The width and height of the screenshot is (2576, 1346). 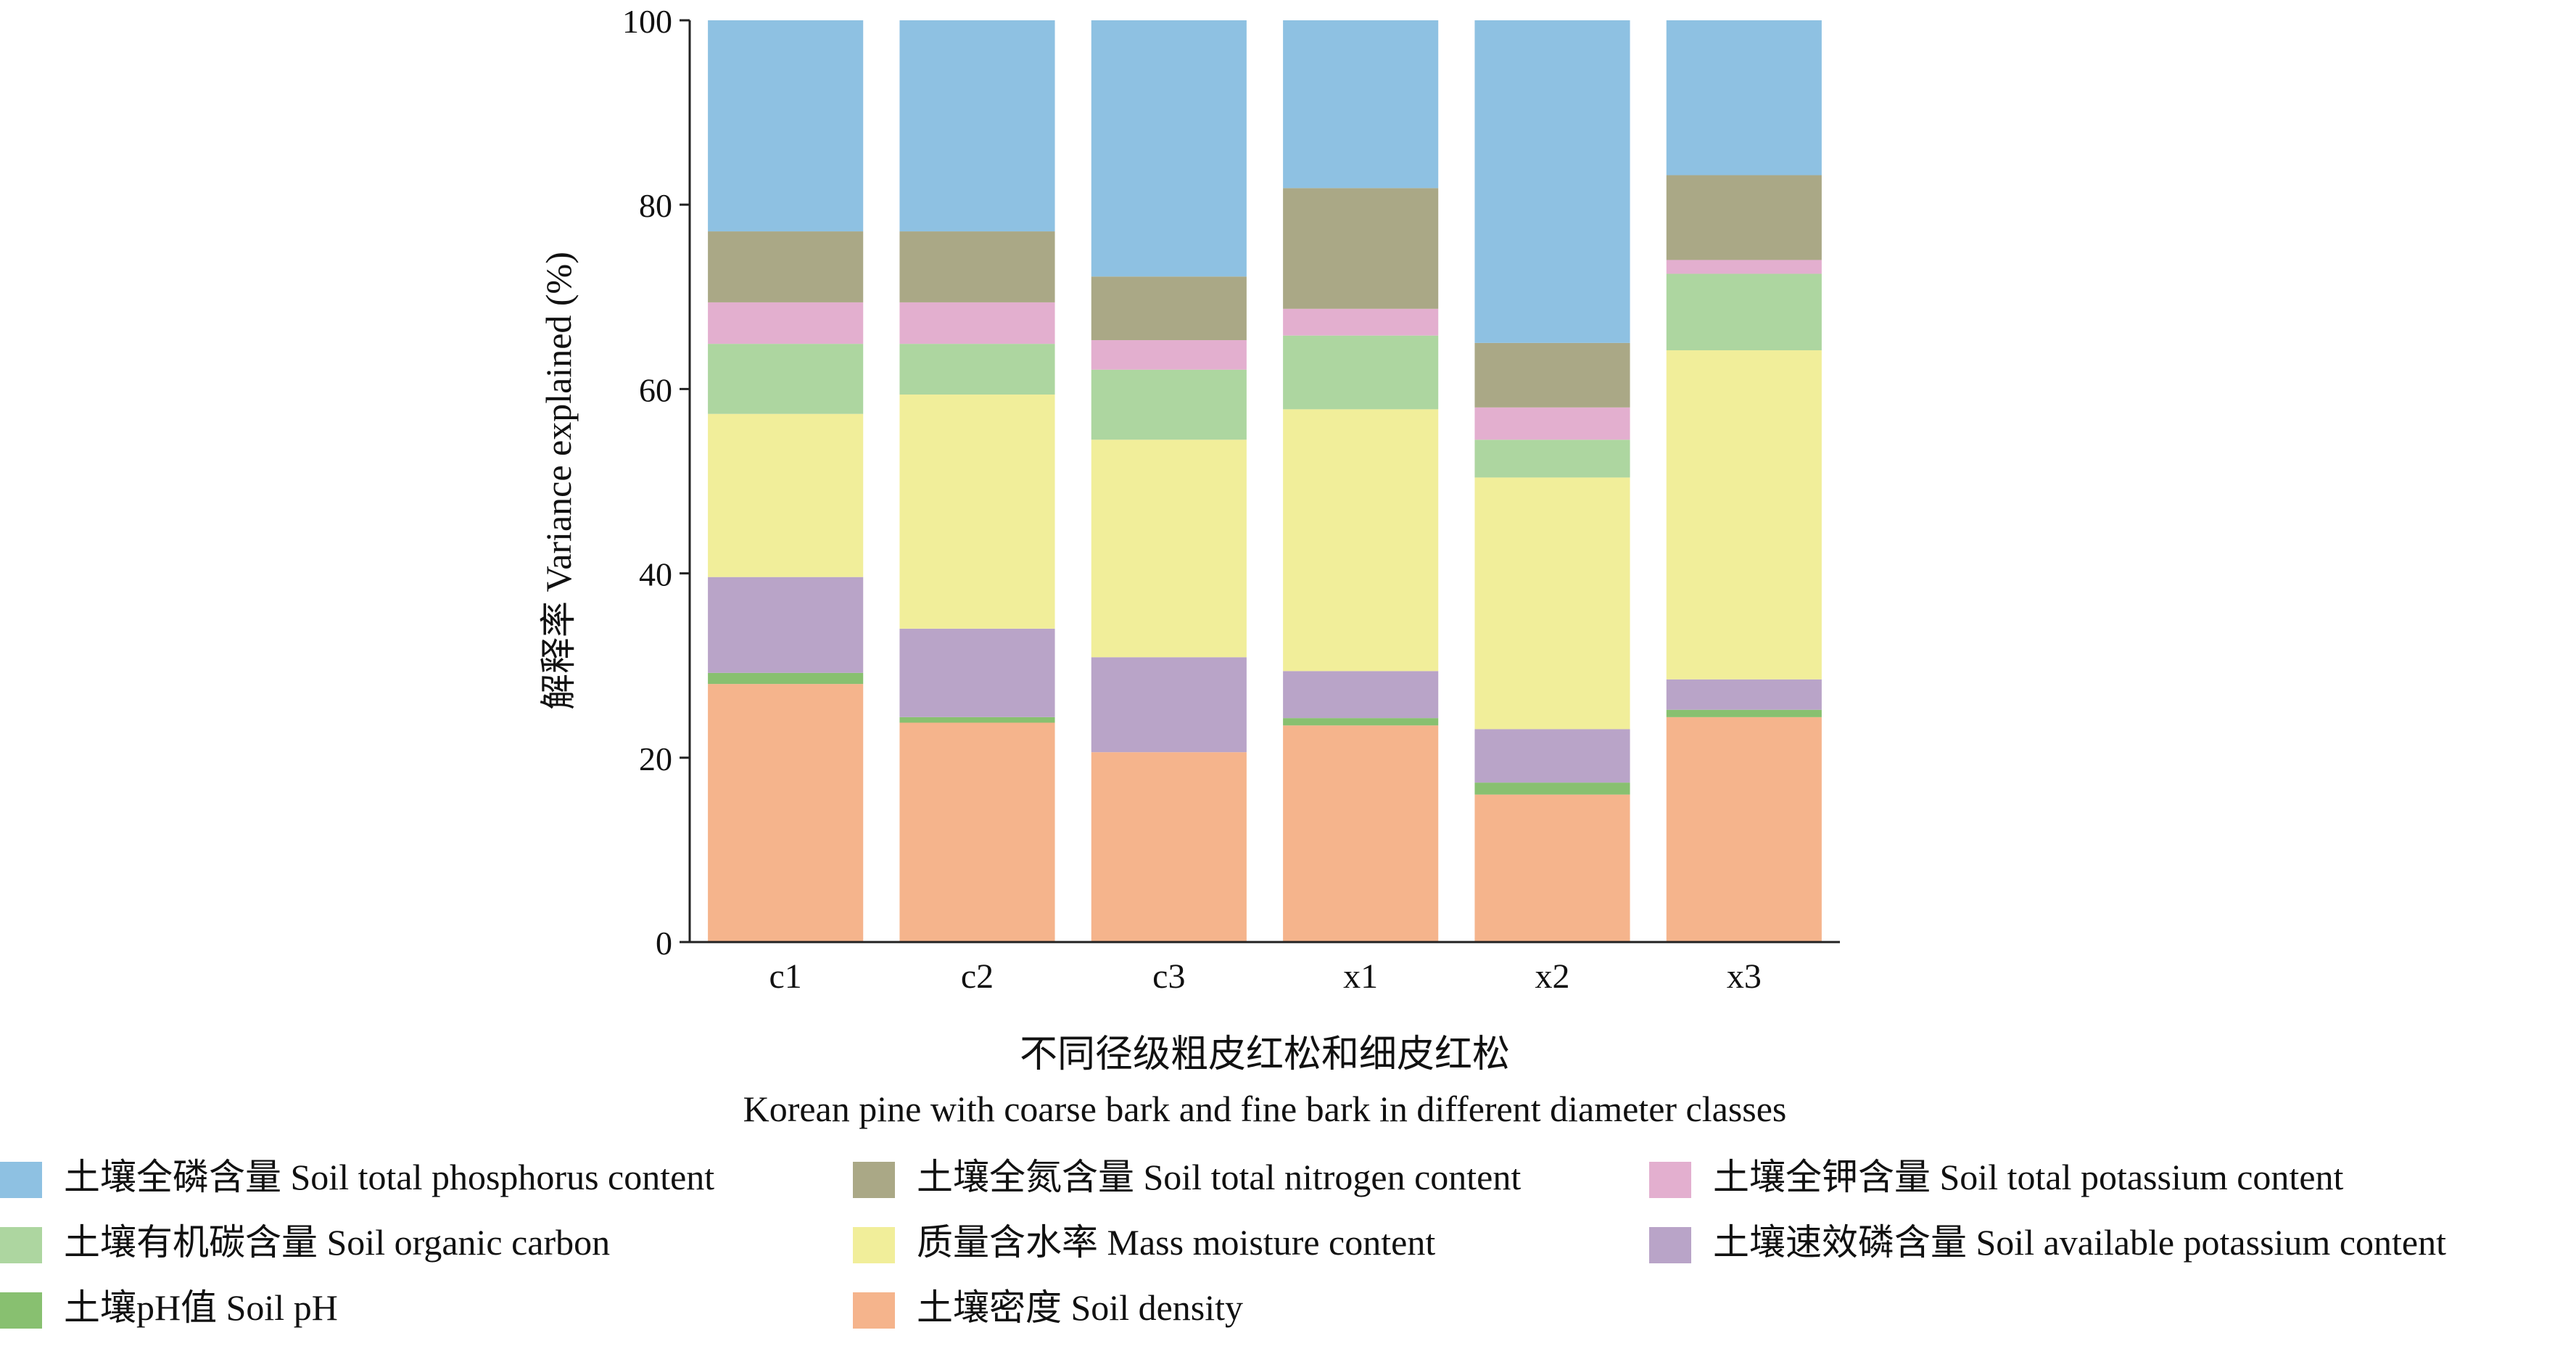 What do you see at coordinates (1265, 1054) in the screenshot?
I see `x-axis-label-chinese: 不同径级粗皮红松和细皮红松` at bounding box center [1265, 1054].